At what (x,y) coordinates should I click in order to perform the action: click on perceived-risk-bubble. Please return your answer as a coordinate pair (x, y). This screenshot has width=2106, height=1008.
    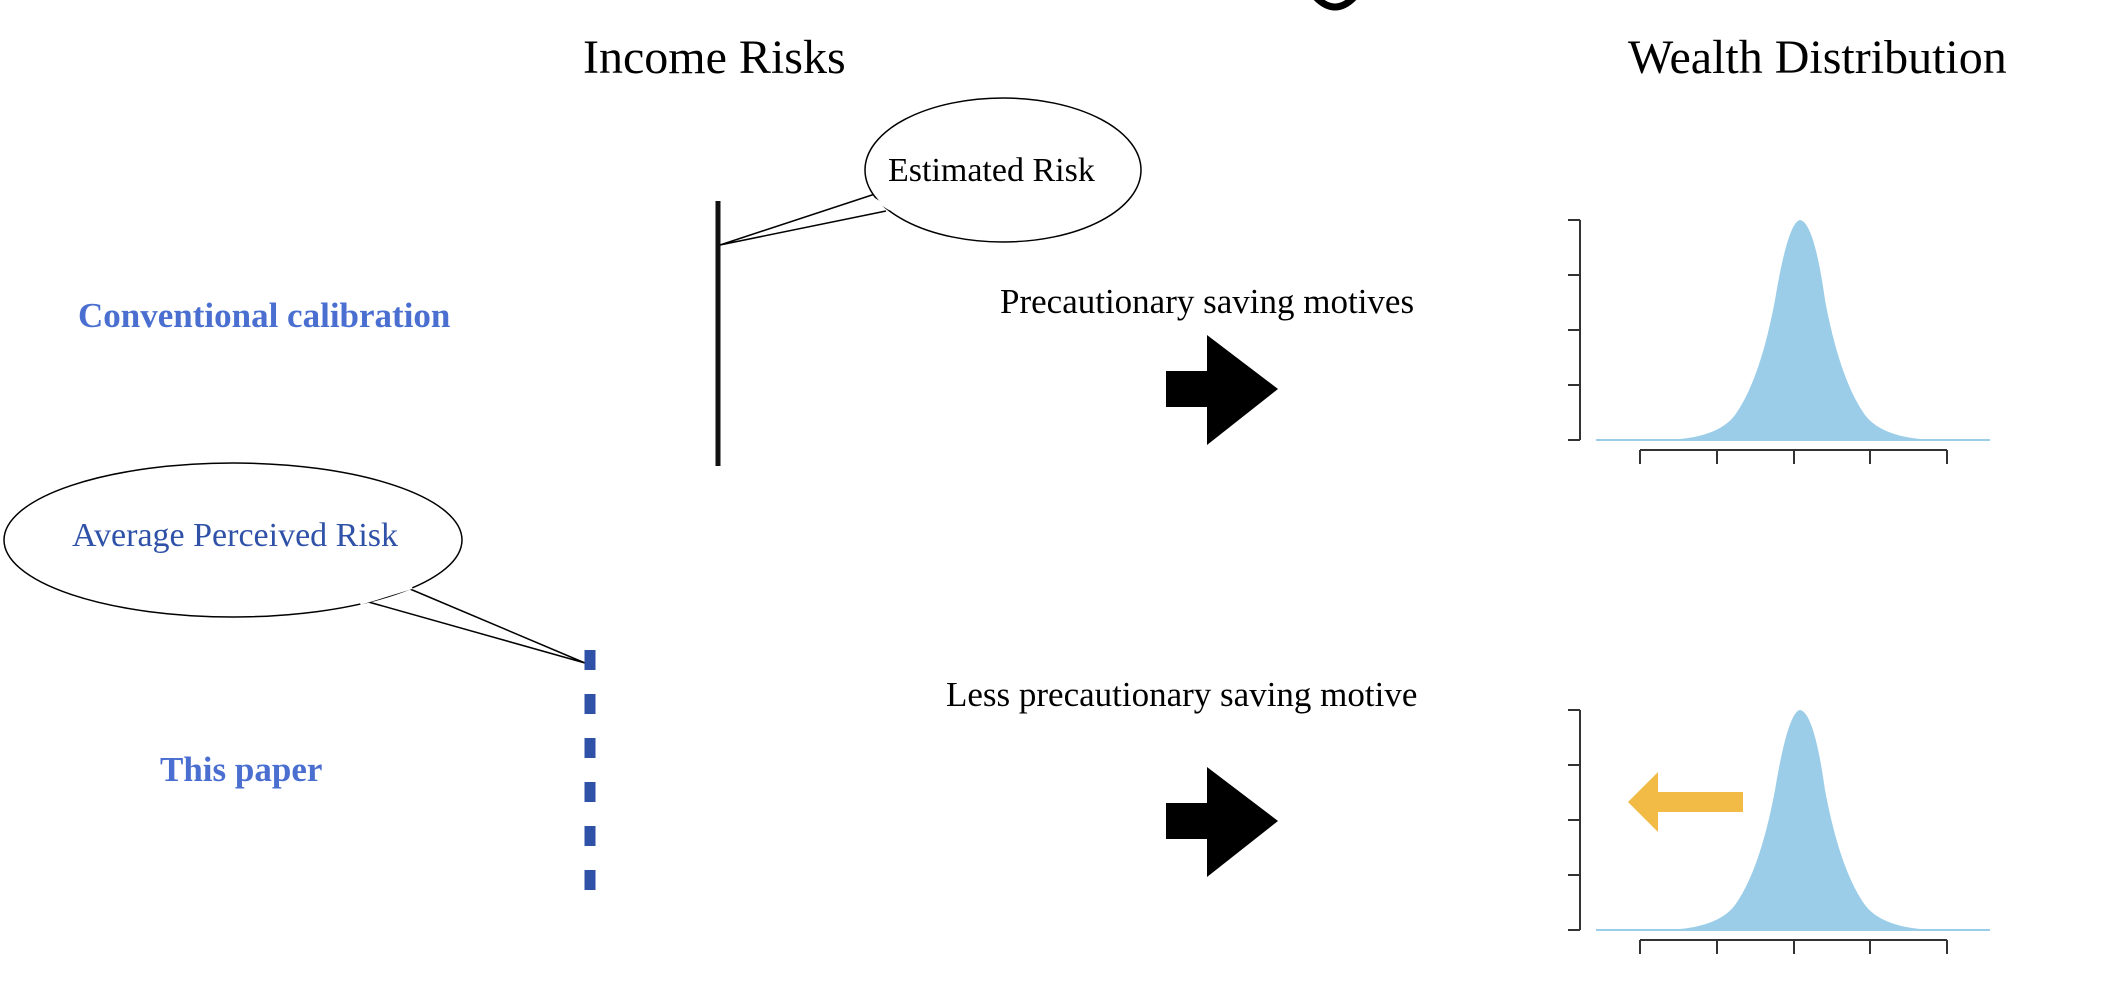
    Looking at the image, I should click on (294, 563).